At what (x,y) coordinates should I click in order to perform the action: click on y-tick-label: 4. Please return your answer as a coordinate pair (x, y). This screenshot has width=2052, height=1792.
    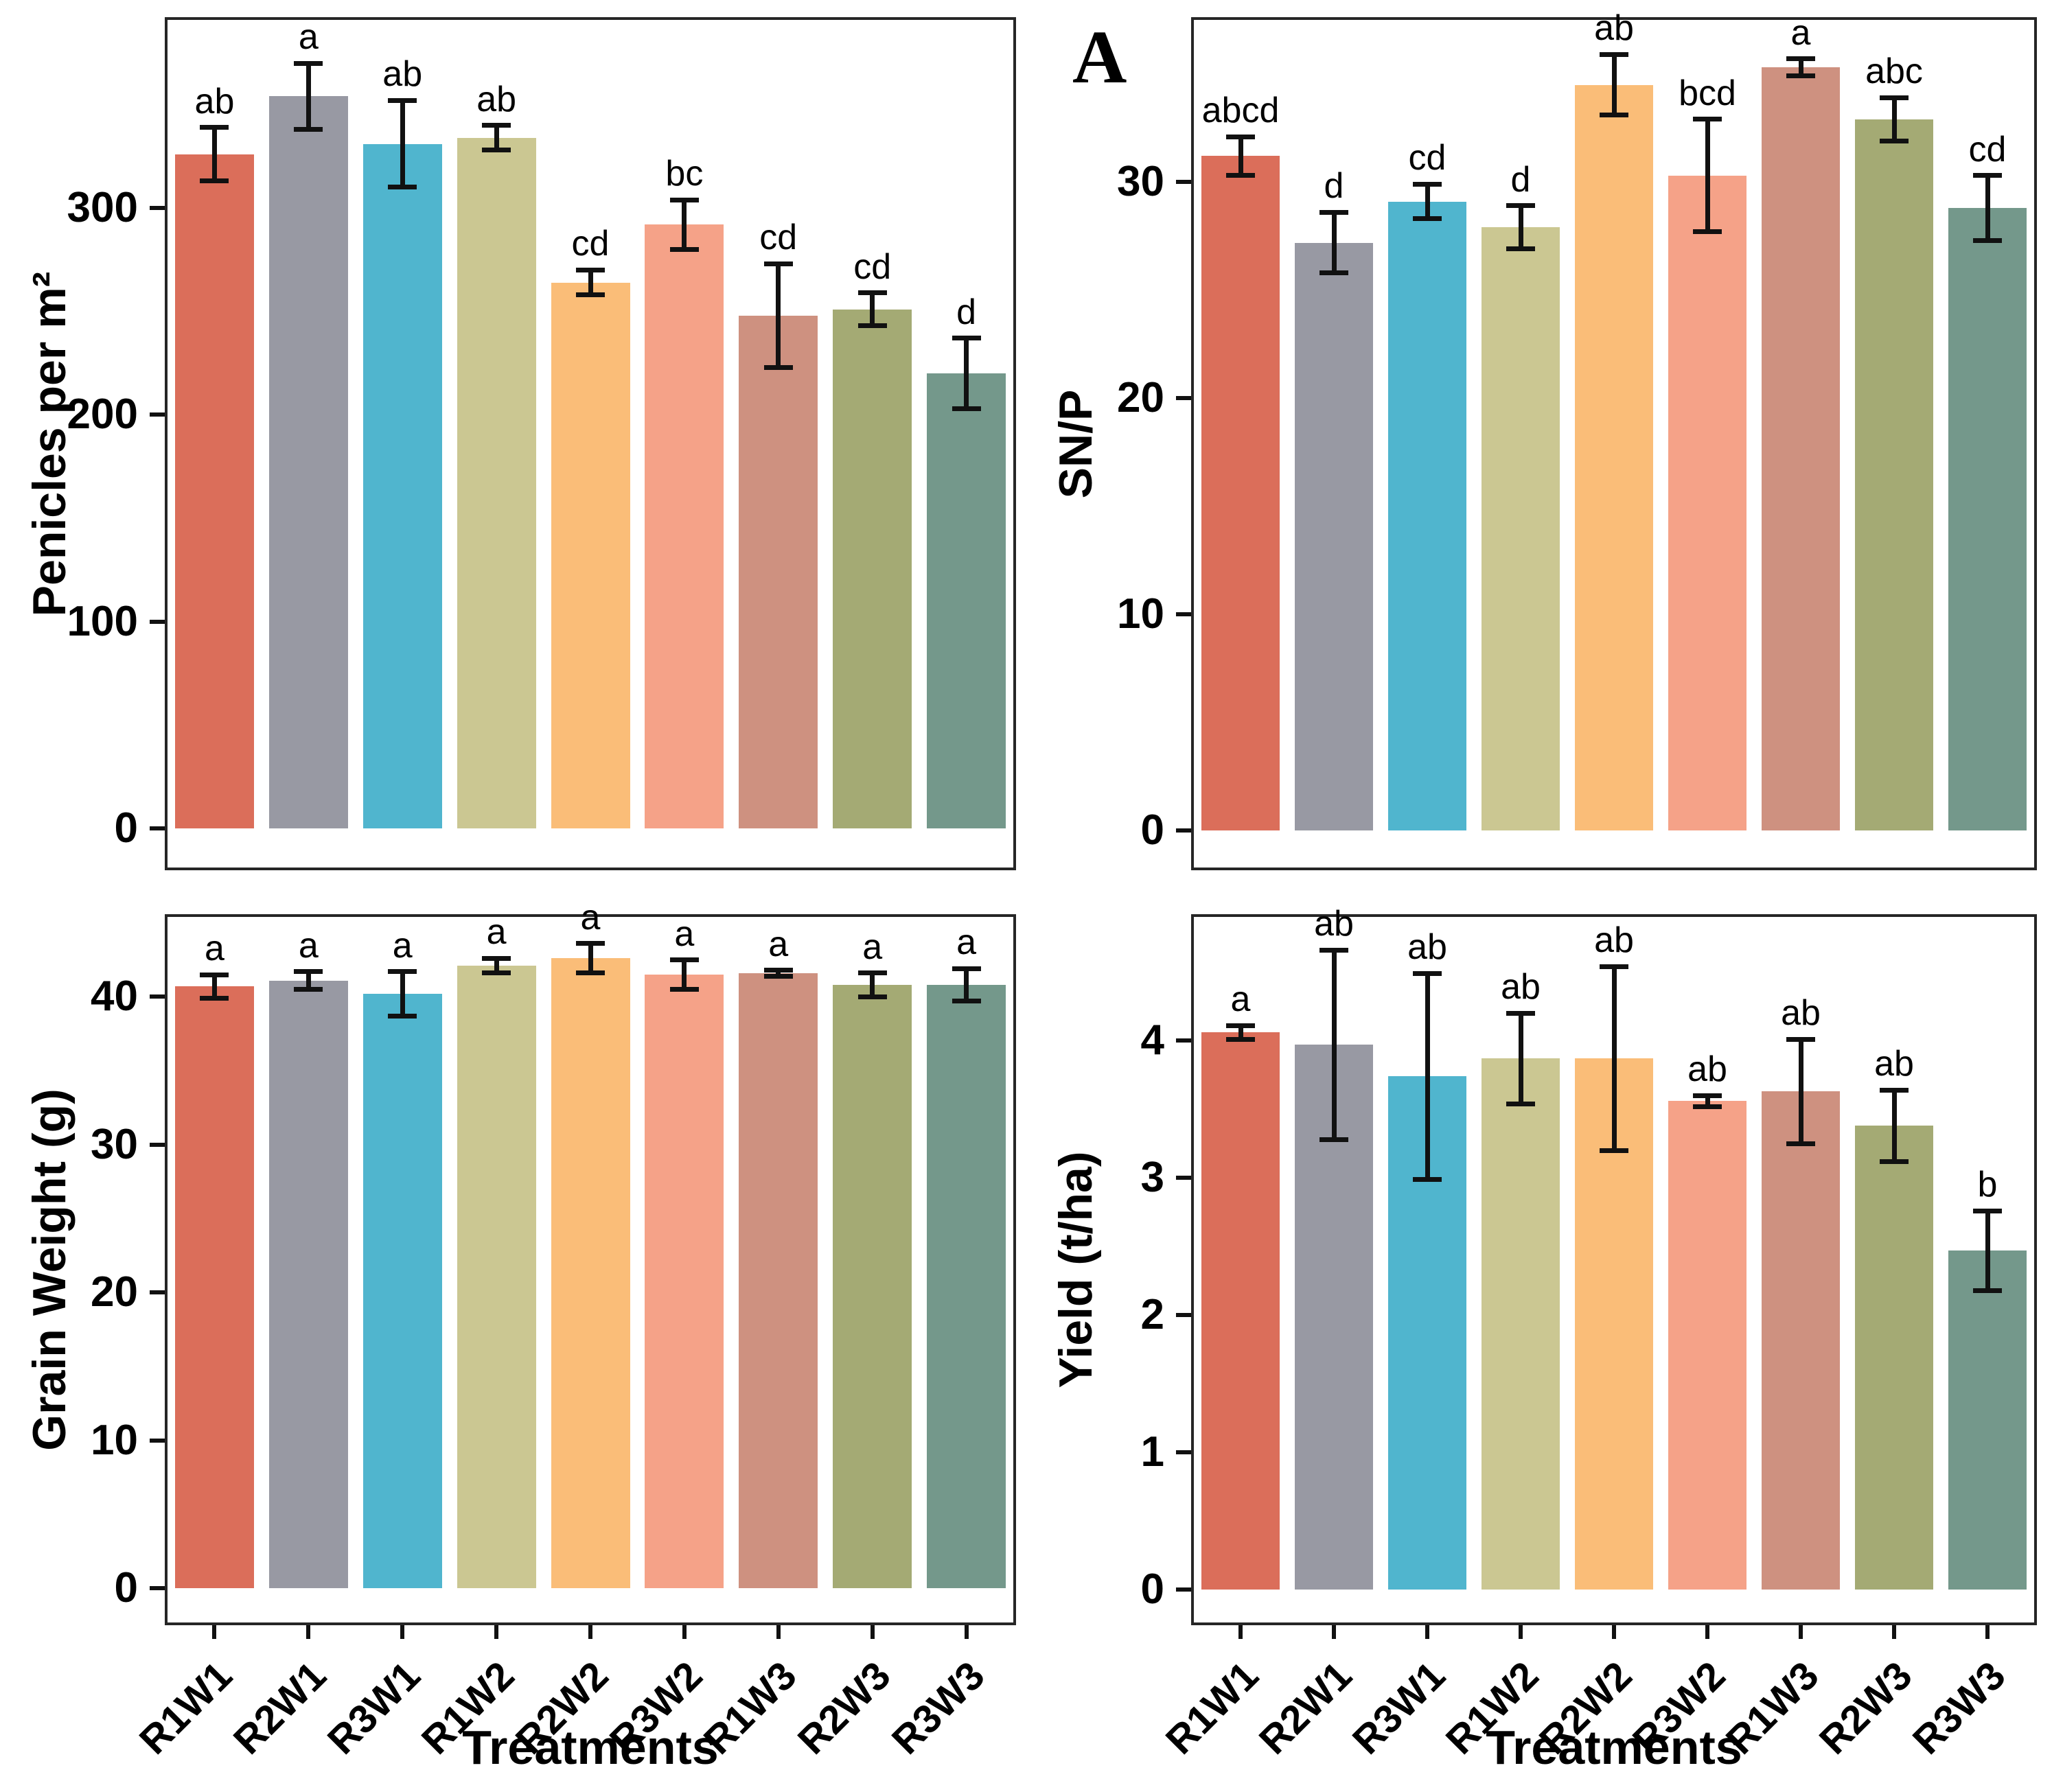
    Looking at the image, I should click on (1152, 1040).